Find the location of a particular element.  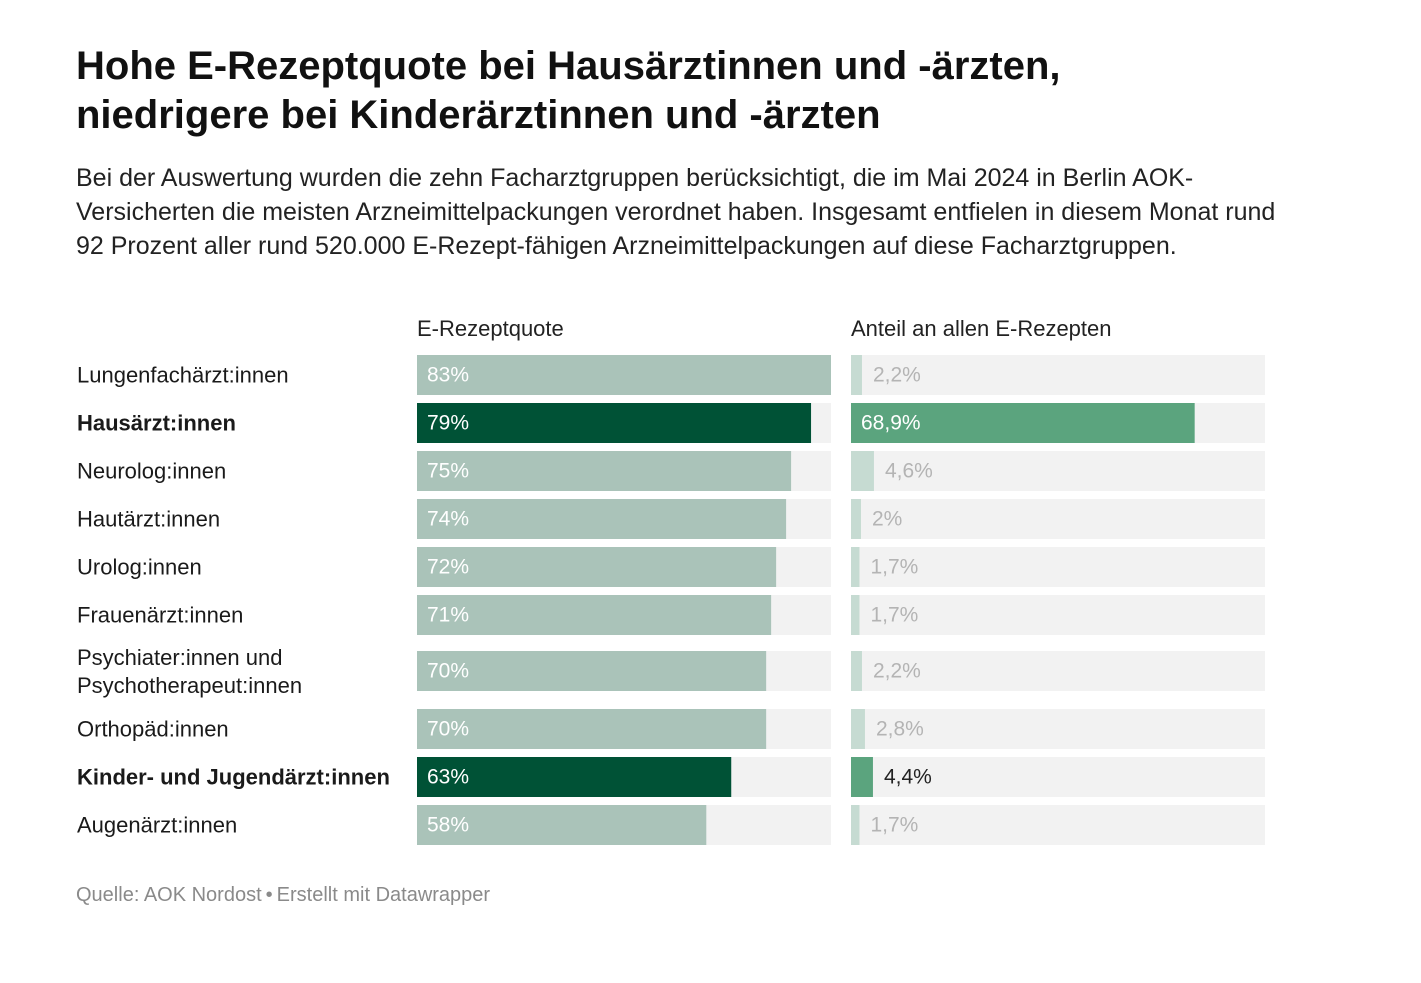

column-header-share: Anteil an allen E-Rezepten is located at coordinates (981, 328).